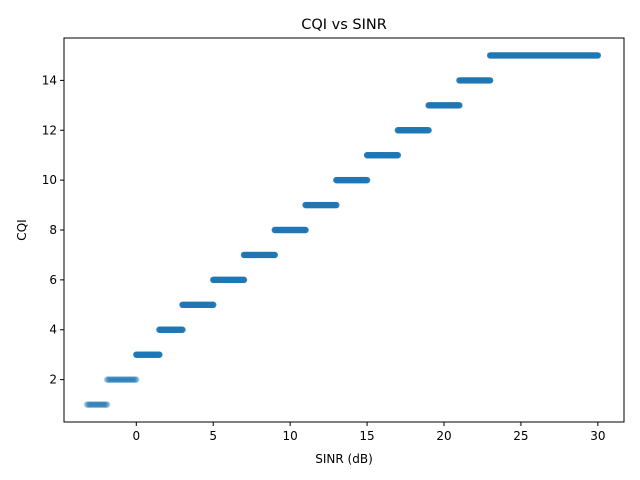 This screenshot has width=640, height=480. I want to click on y-axis-ticks: 2 4 6 8 10 12 14, so click(53, 230).